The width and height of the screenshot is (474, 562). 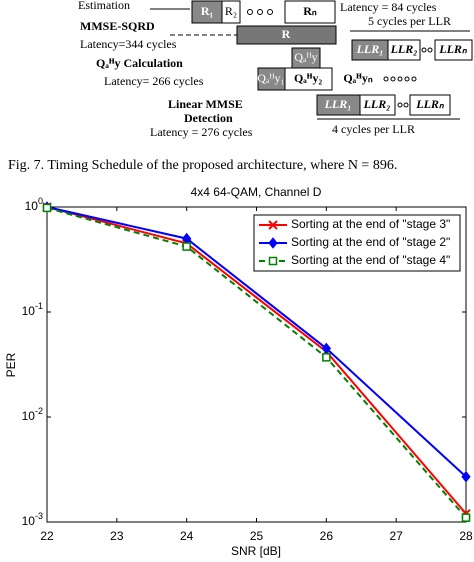 What do you see at coordinates (32, 414) in the screenshot?
I see `y-tick-label: 10⁻²` at bounding box center [32, 414].